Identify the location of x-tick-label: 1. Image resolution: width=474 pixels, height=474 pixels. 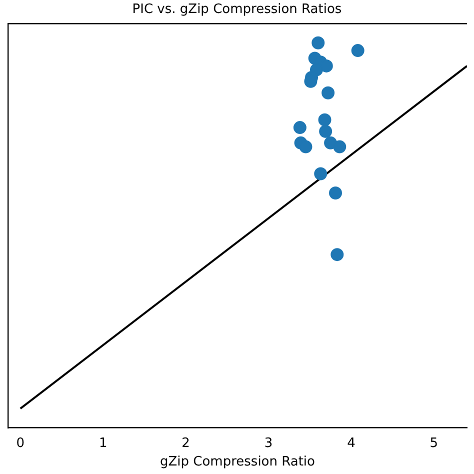
(103, 443).